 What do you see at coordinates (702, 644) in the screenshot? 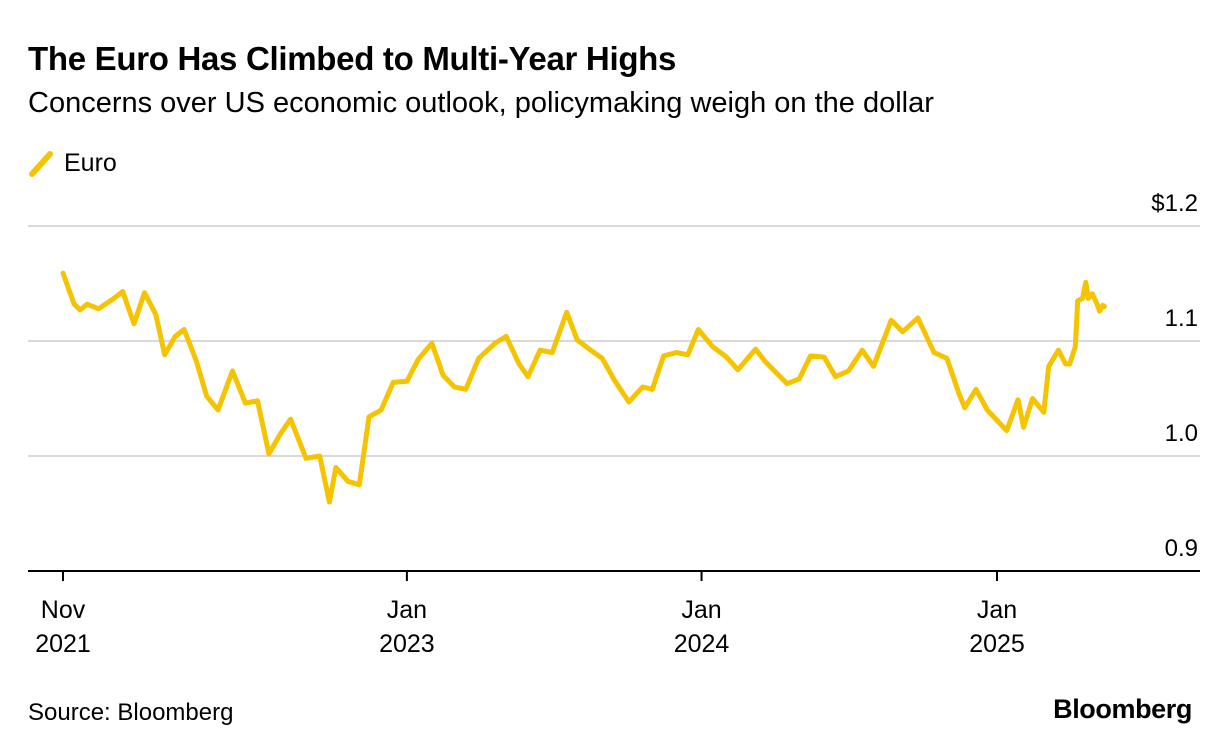
I see `x-tick-label-year: 2024` at bounding box center [702, 644].